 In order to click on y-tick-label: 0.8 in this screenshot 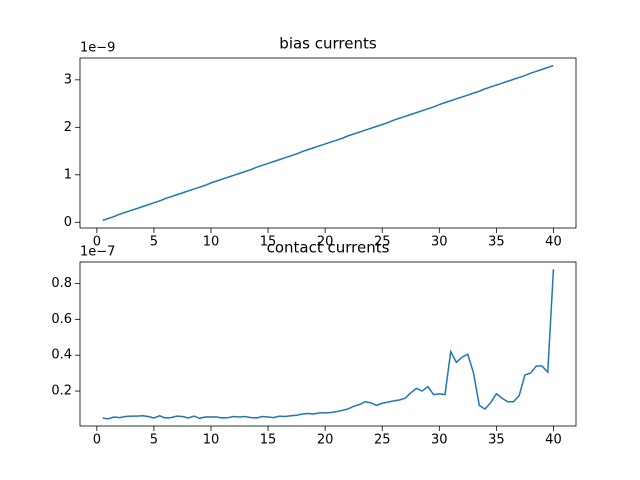, I will do `click(61, 283)`.